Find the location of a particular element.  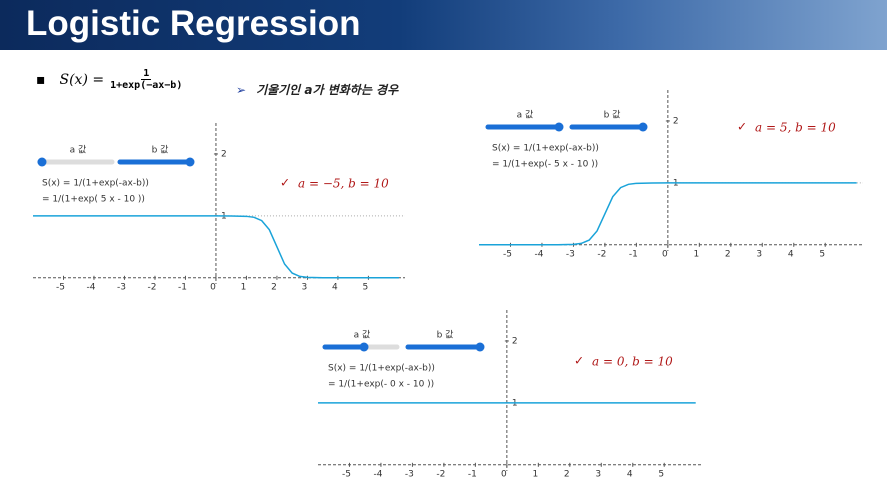

banner is located at coordinates (443, 25).